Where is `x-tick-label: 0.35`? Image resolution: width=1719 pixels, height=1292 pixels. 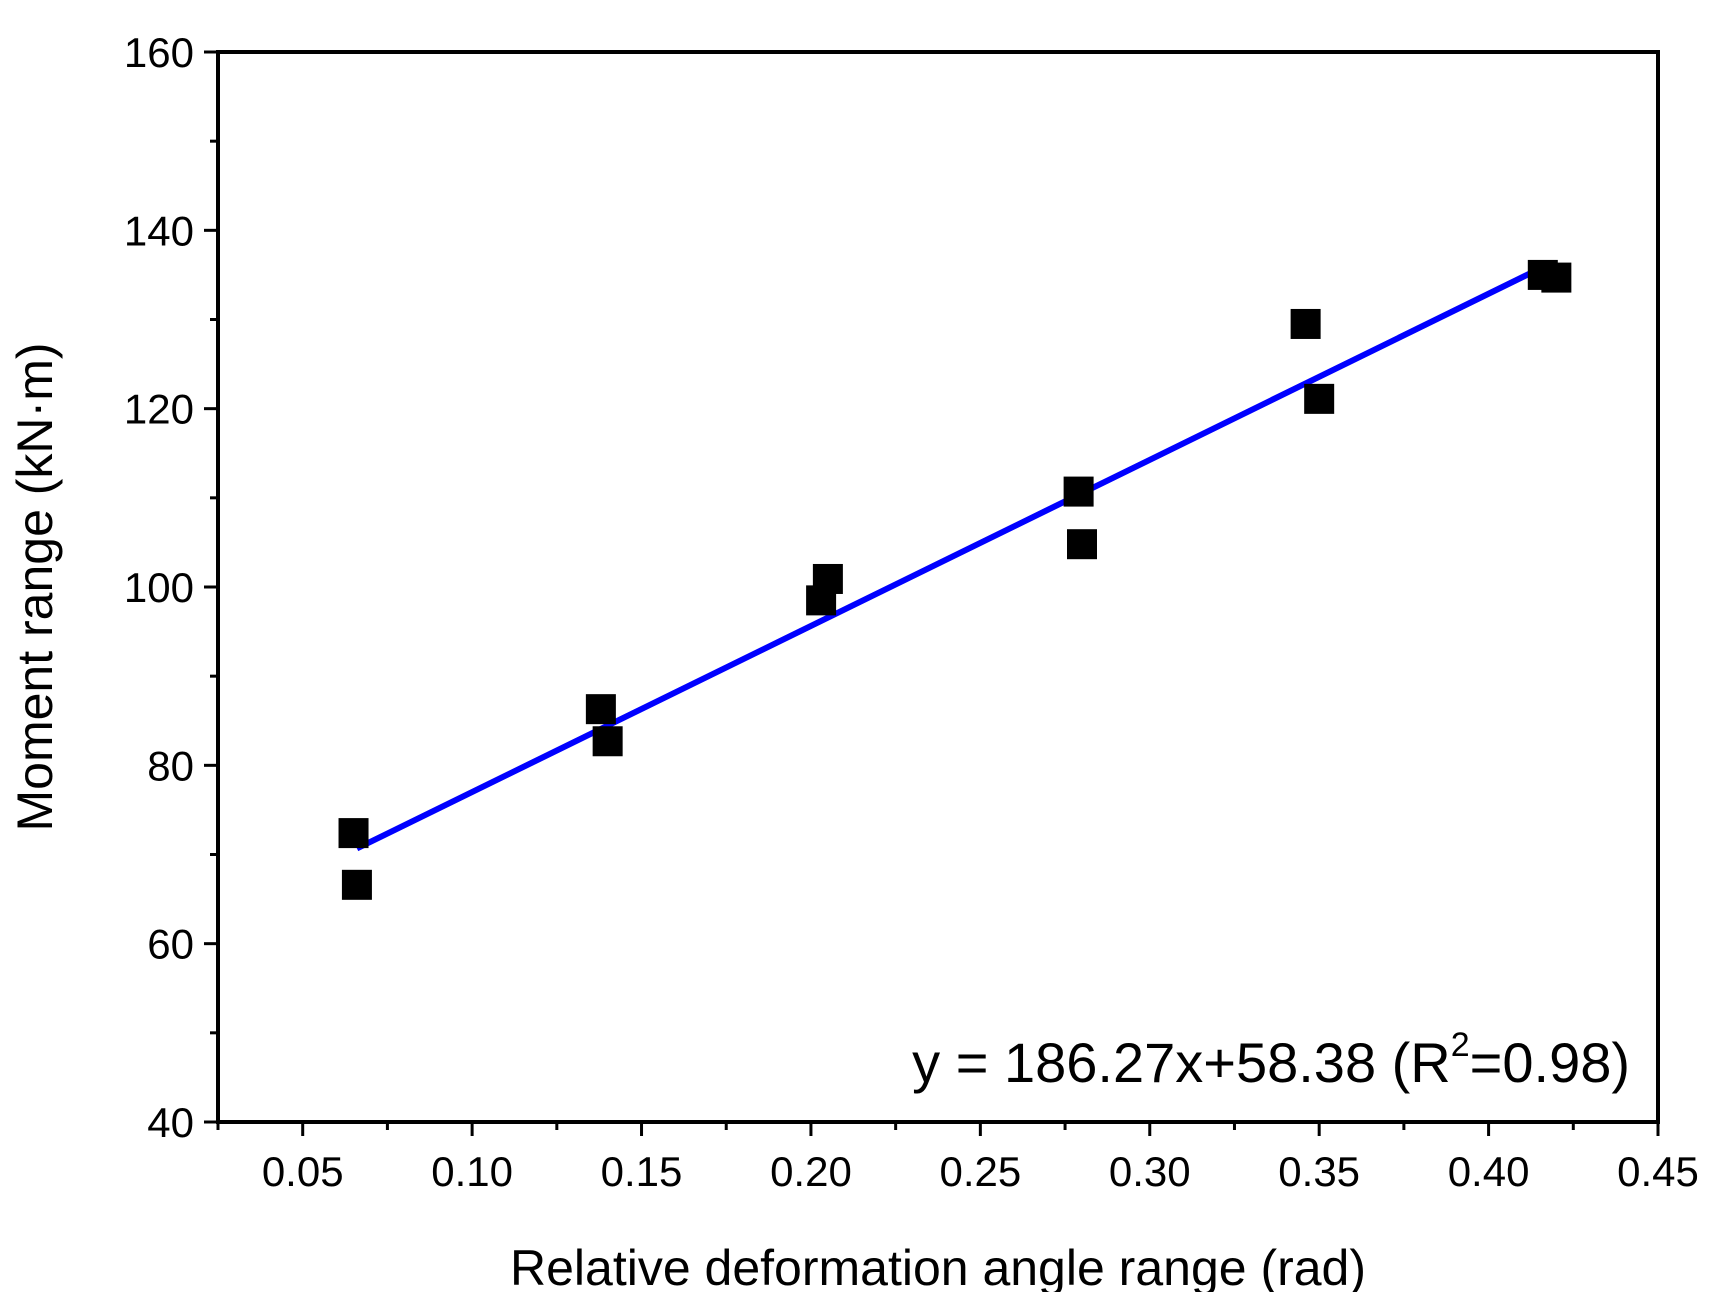 x-tick-label: 0.35 is located at coordinates (1319, 1171).